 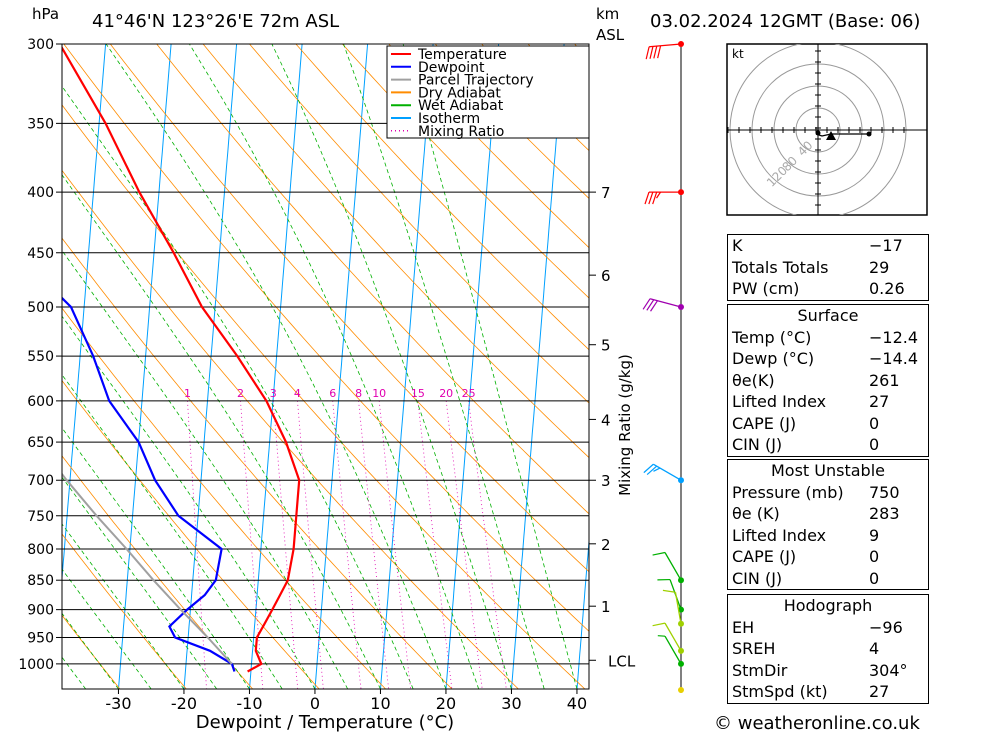 I want to click on height-tick-label: 1, so click(x=606, y=607).